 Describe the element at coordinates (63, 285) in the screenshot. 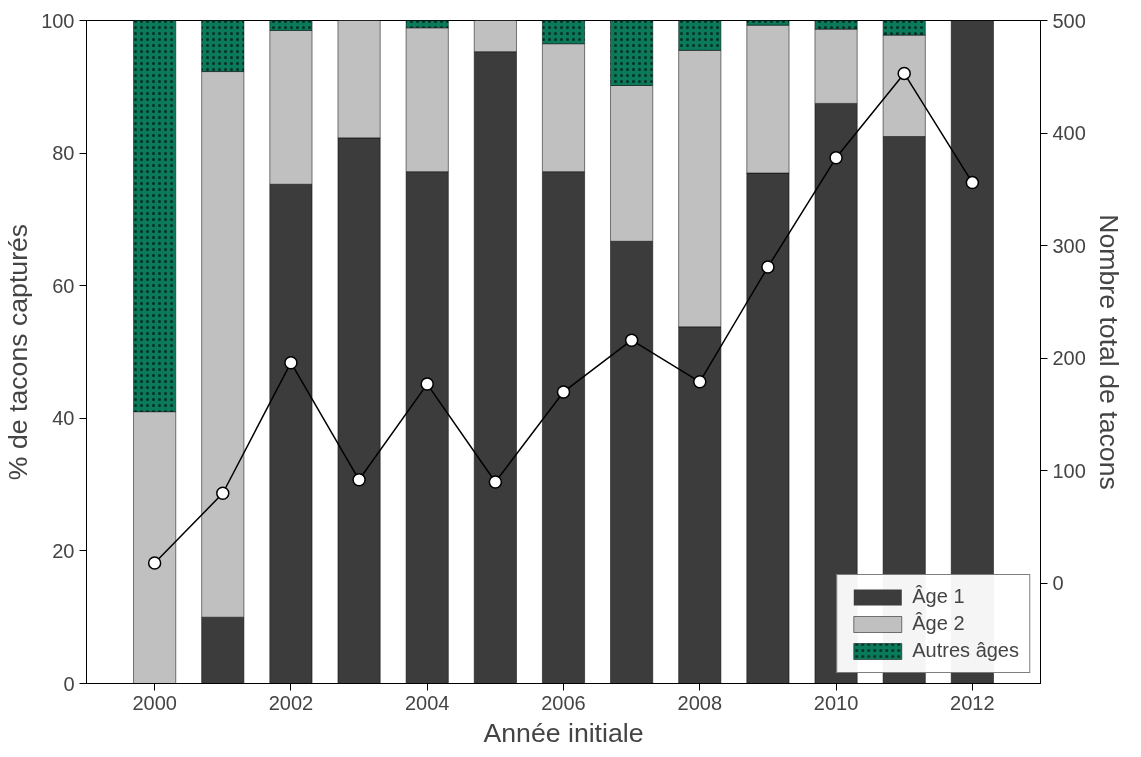

I see `y-tick-label: 60` at that location.